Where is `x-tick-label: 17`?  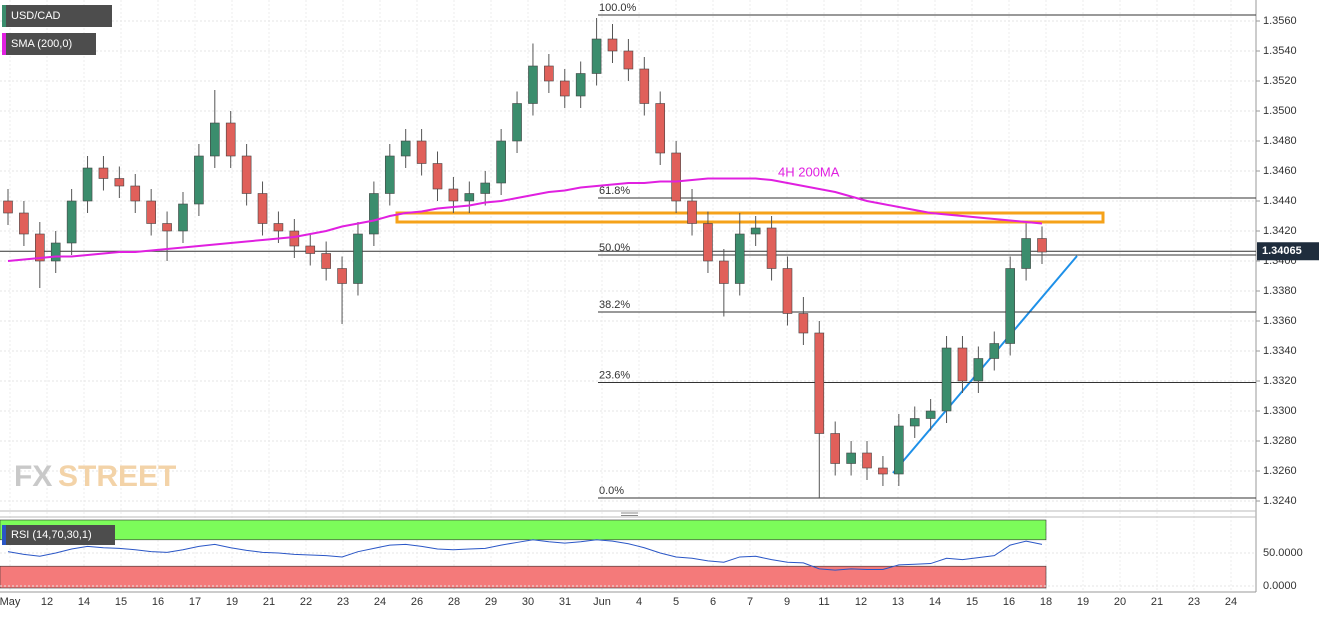 x-tick-label: 17 is located at coordinates (195, 602).